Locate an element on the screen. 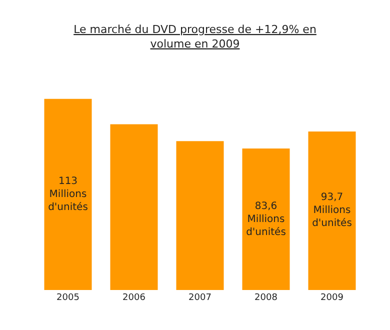 This screenshot has height=330, width=390. data-label: 93,7 Millions d'unités is located at coordinates (332, 211).